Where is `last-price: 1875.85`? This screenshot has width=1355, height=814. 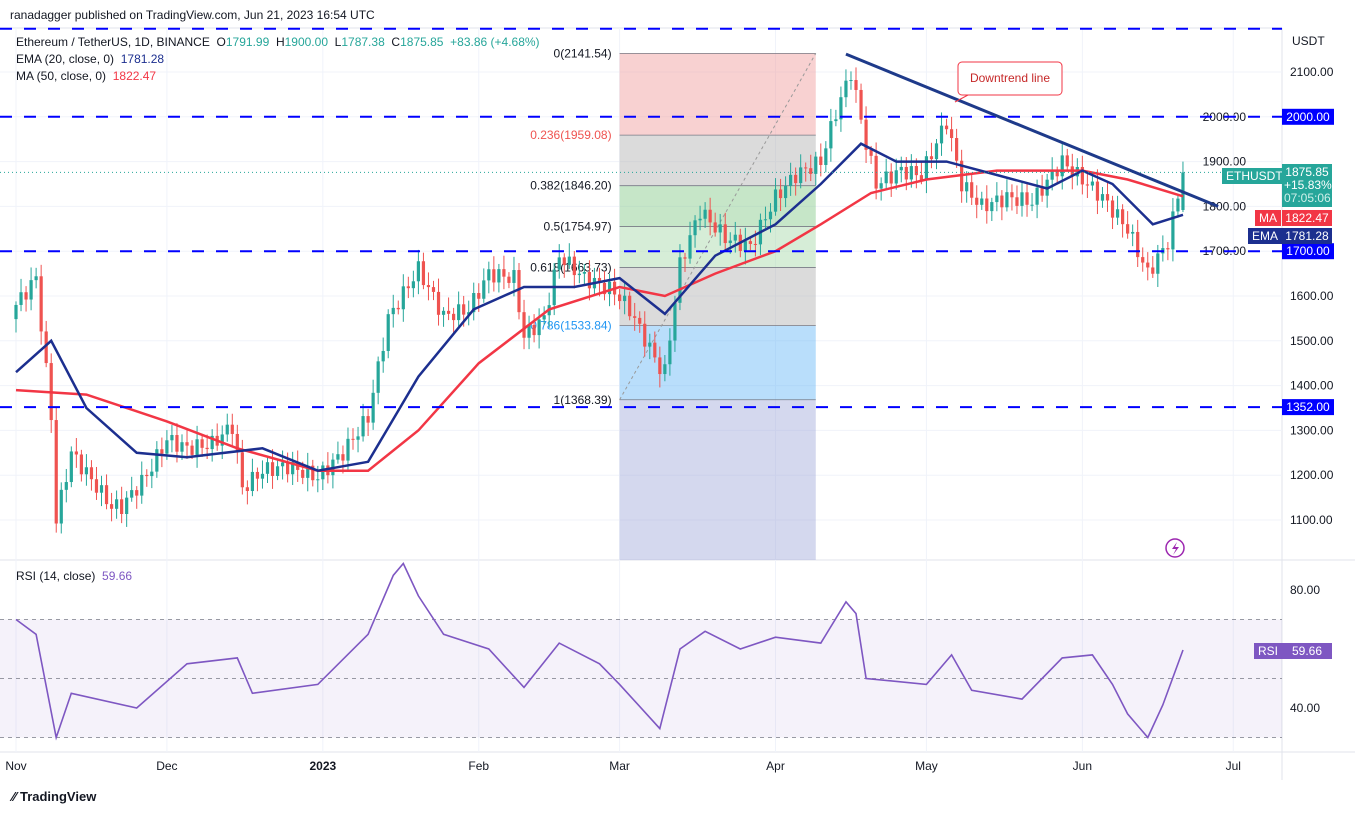
last-price: 1875.85 is located at coordinates (1307, 172).